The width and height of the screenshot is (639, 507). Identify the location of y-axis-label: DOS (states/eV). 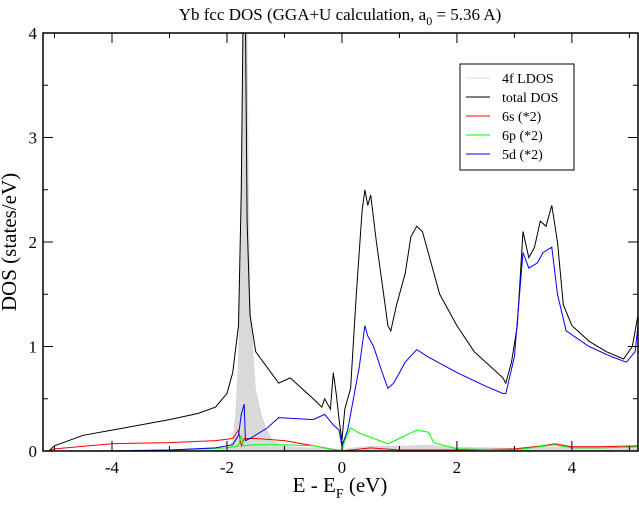
(10, 242).